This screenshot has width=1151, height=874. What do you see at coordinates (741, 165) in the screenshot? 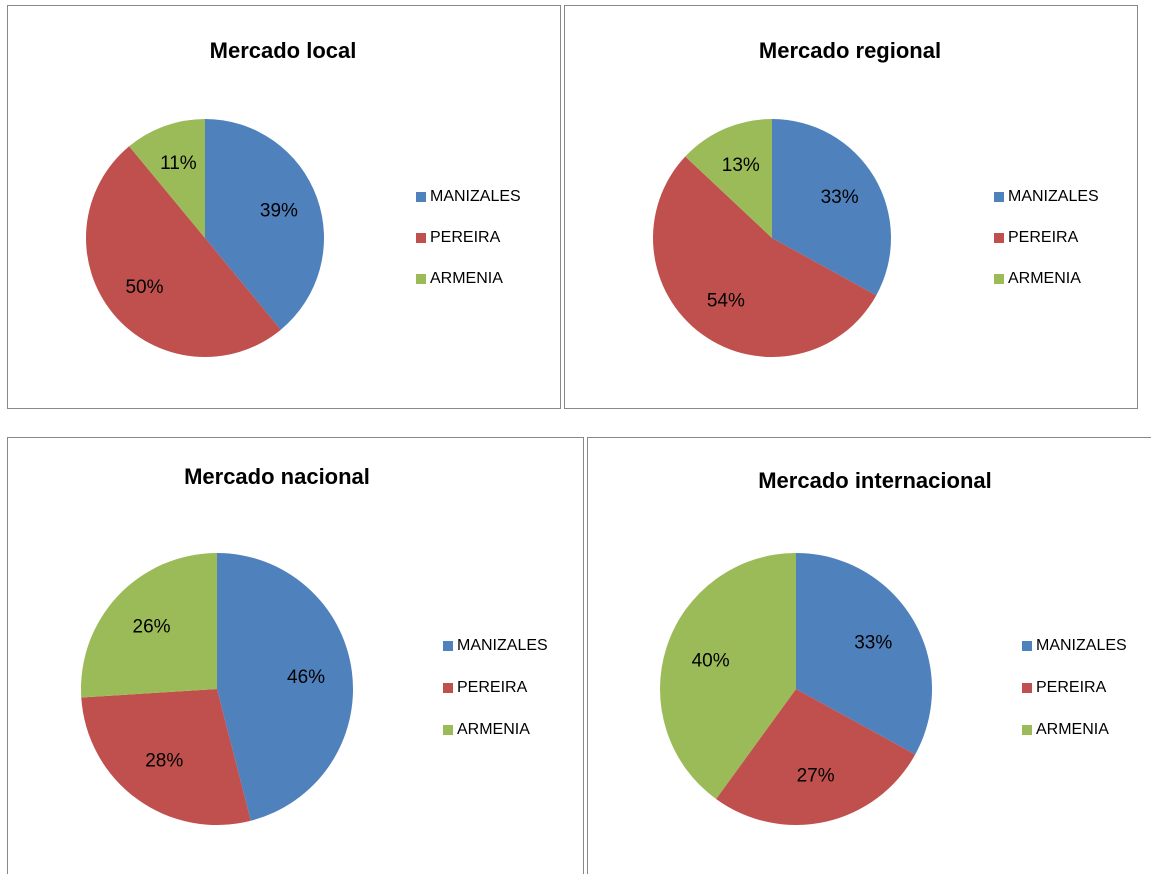
I see `slice-label: 13%` at bounding box center [741, 165].